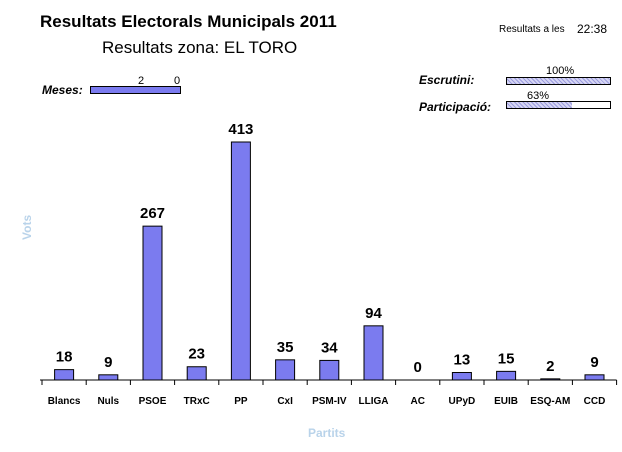 The width and height of the screenshot is (622, 452). Describe the element at coordinates (418, 367) in the screenshot. I see `data-label-ac: 0` at that location.